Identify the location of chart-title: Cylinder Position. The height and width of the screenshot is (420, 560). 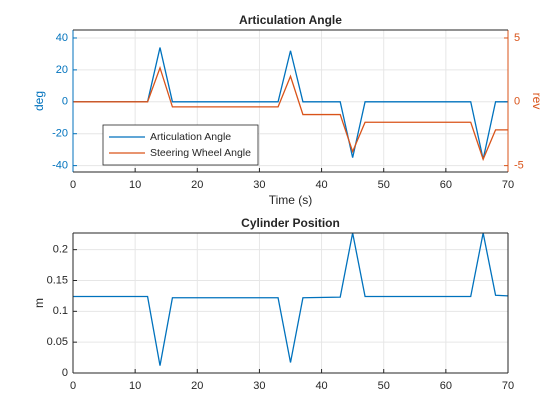
(290, 223).